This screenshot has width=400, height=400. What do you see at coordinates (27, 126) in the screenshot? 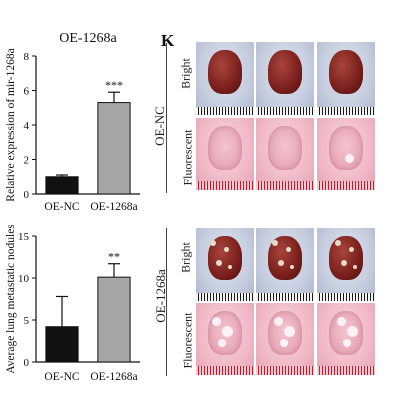
I see `chart1-ytick-label-2: 4` at bounding box center [27, 126].